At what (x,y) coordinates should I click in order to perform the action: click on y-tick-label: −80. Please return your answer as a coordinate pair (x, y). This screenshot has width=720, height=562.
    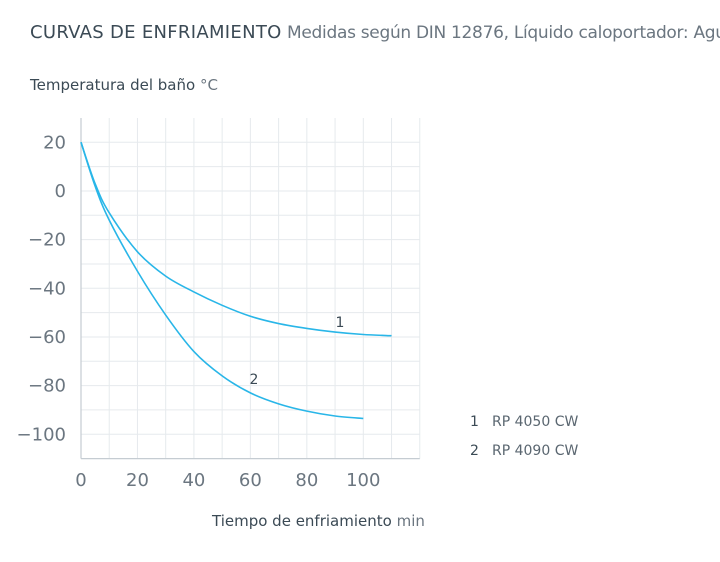
    Looking at the image, I should click on (47, 386).